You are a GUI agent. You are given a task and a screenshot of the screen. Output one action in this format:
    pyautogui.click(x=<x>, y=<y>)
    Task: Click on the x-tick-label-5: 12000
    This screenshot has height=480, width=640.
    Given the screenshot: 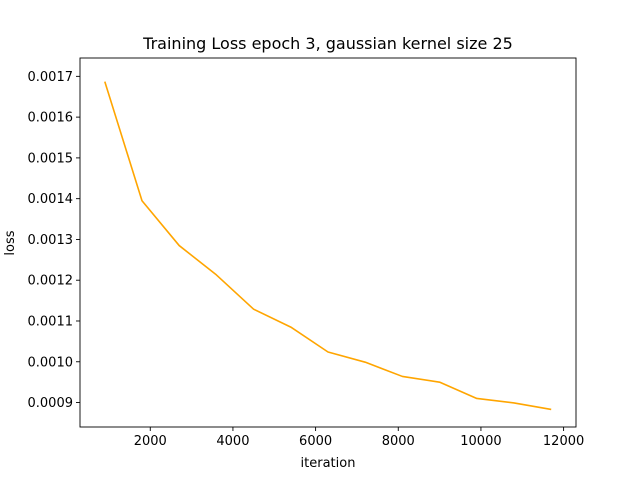 What is the action you would take?
    pyautogui.click(x=563, y=441)
    